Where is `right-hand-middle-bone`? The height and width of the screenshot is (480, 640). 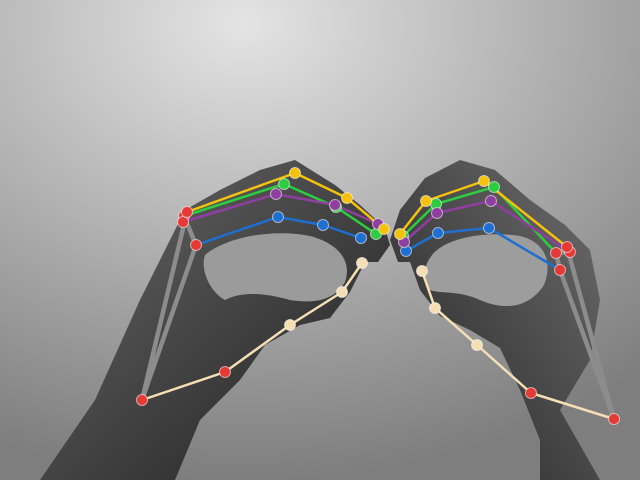
right-hand-middle-bone is located at coordinates (479, 219).